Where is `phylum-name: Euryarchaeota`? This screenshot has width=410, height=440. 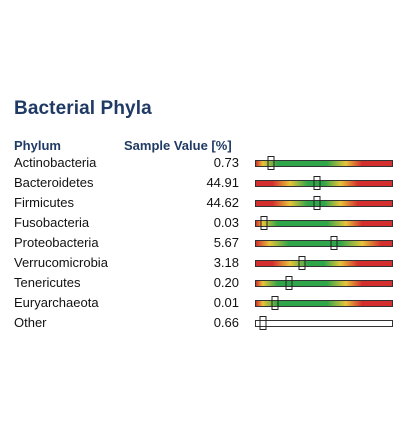
phylum-name: Euryarchaeota is located at coordinates (56, 302).